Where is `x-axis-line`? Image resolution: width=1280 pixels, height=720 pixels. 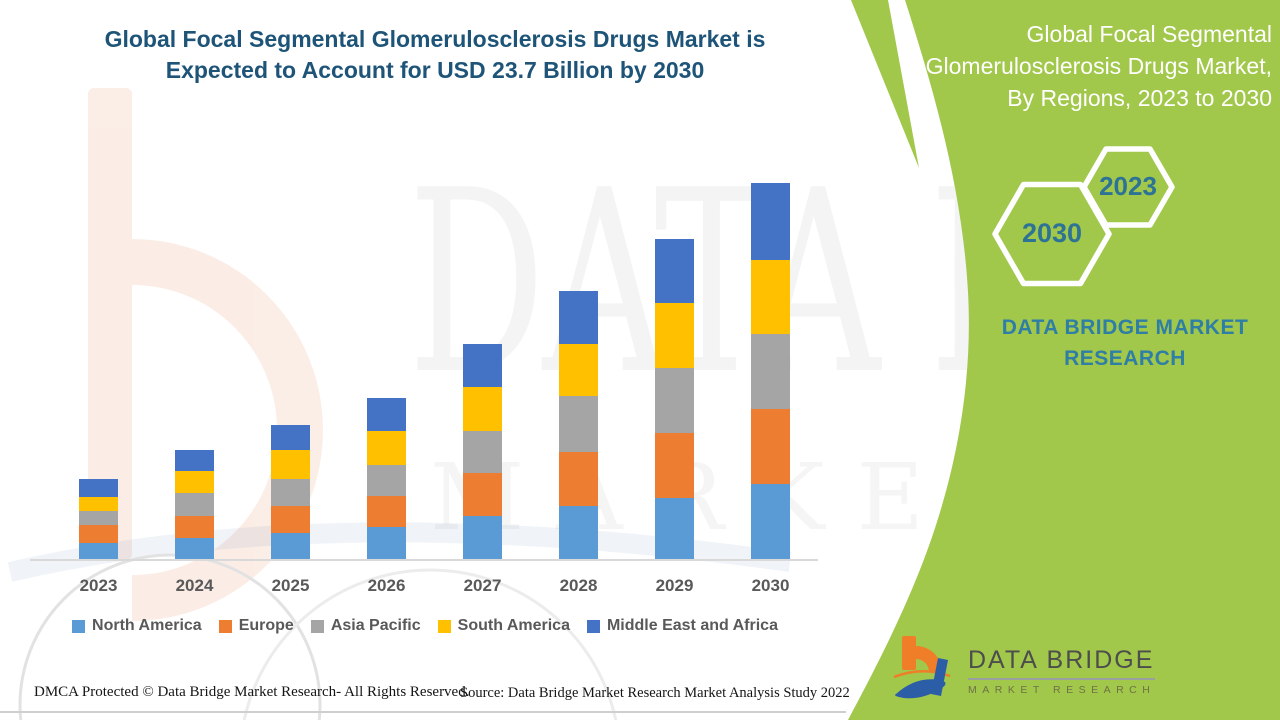
x-axis-line is located at coordinates (424, 560).